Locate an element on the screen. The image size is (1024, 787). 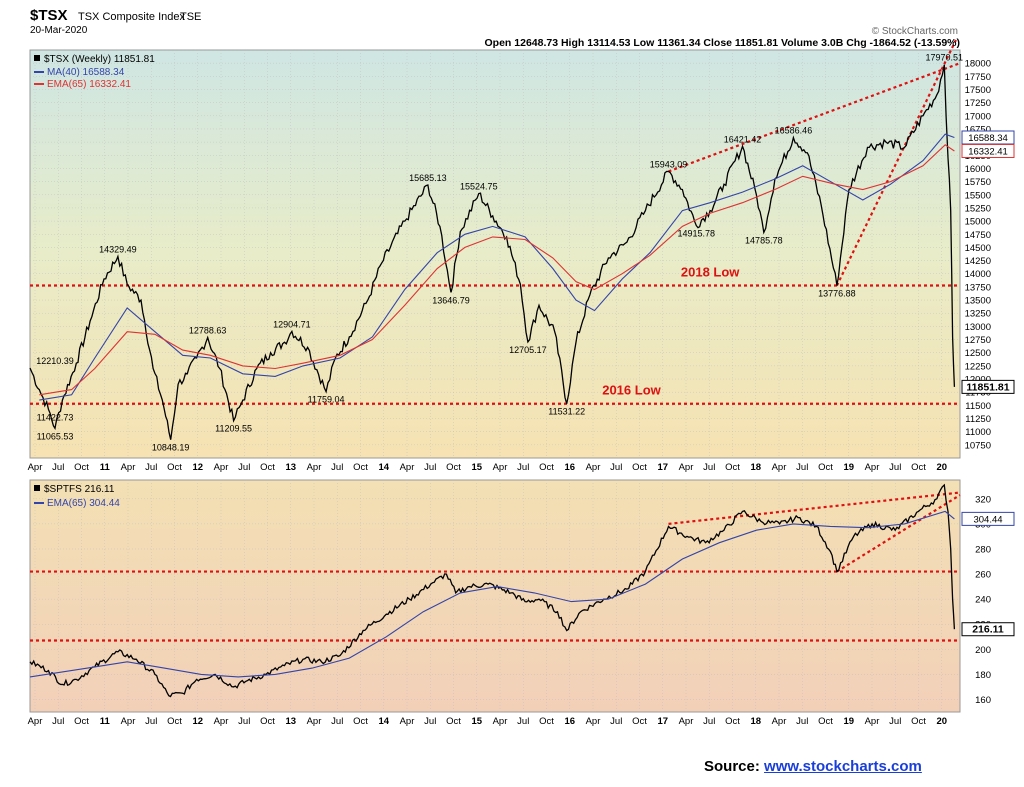
price-annotation: 14329.49 is located at coordinates (118, 249).